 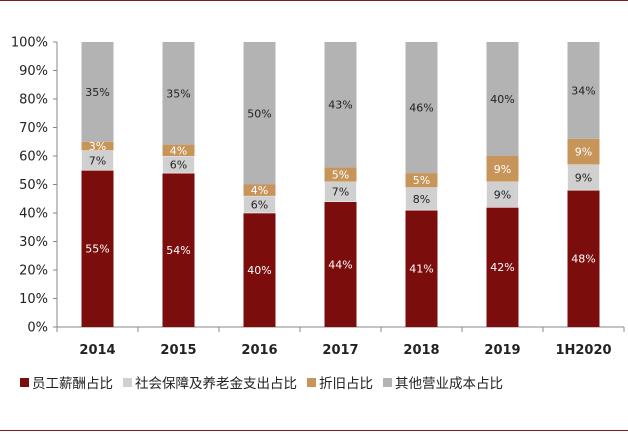 I want to click on legend-item-0: 员工薪酬占比, so click(x=66, y=382).